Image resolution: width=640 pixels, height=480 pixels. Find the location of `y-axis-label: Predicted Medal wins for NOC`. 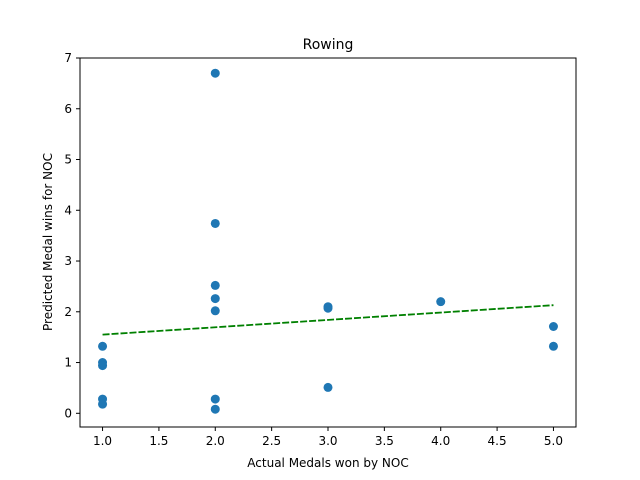

y-axis-label: Predicted Medal wins for NOC is located at coordinates (48, 242).